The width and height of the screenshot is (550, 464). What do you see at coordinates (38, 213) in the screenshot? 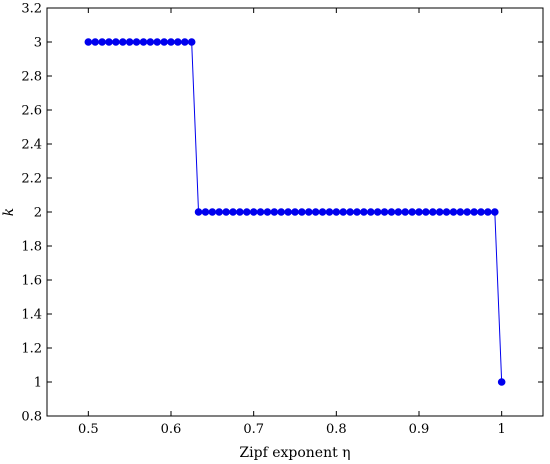
I see `y-tick-label: 2` at bounding box center [38, 213].